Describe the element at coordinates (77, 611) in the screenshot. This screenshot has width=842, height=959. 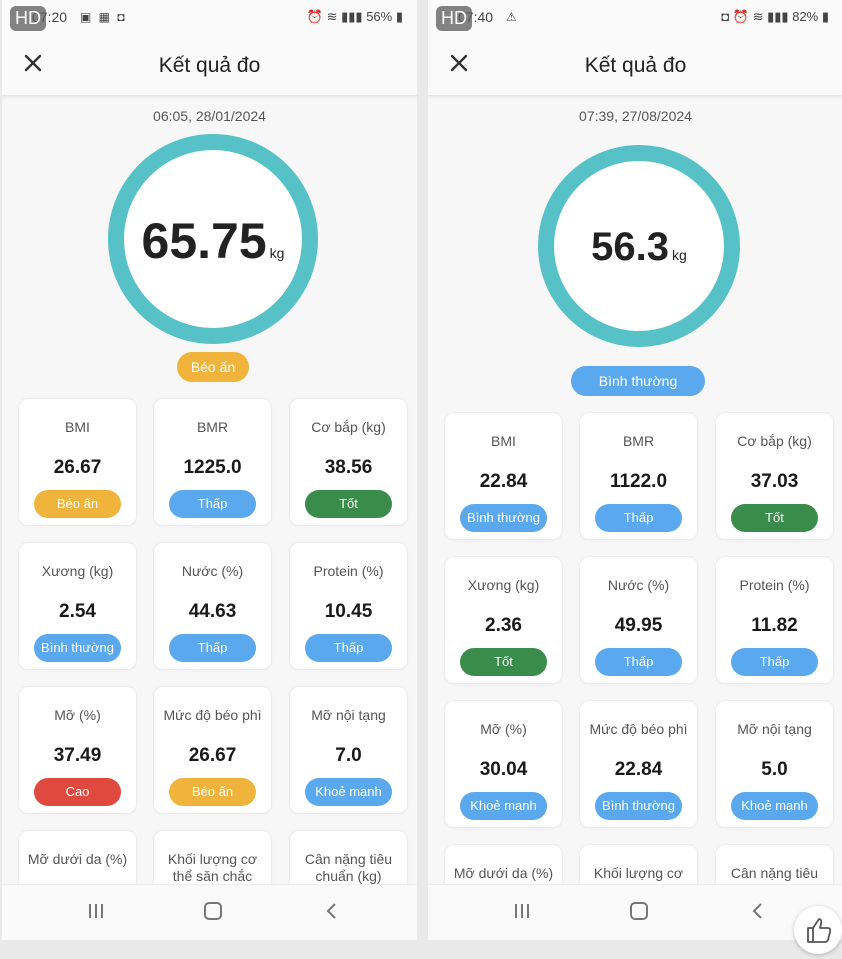
I see `metric-value: 2.54` at that location.